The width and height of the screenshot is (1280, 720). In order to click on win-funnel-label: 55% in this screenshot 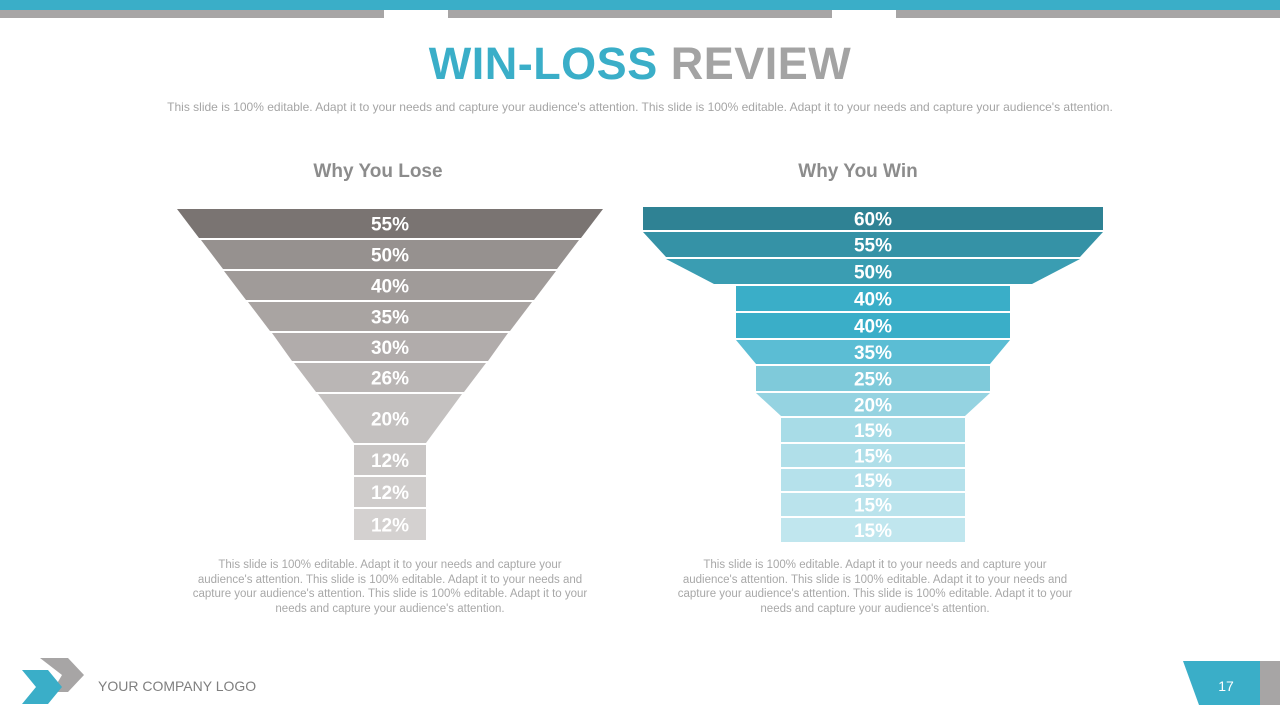, I will do `click(873, 246)`.